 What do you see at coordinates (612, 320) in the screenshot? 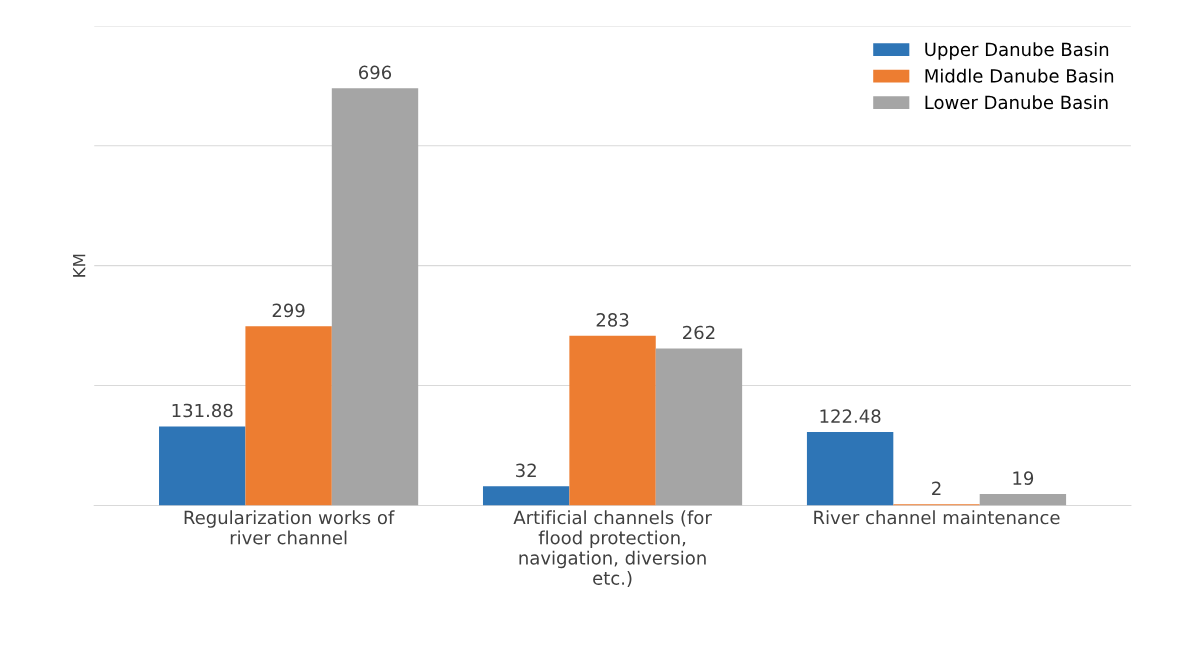
I see `data-label: 283` at bounding box center [612, 320].